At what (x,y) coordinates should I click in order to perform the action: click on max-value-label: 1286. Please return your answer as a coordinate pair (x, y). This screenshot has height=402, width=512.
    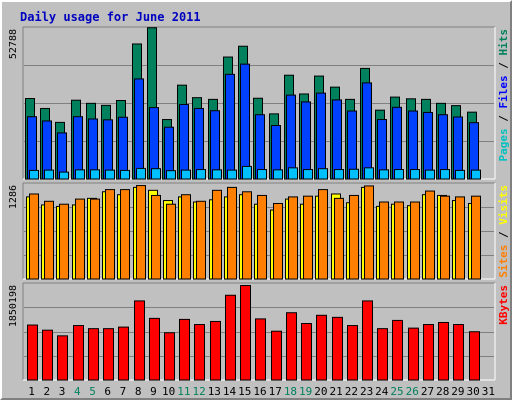
    Looking at the image, I should click on (13, 197).